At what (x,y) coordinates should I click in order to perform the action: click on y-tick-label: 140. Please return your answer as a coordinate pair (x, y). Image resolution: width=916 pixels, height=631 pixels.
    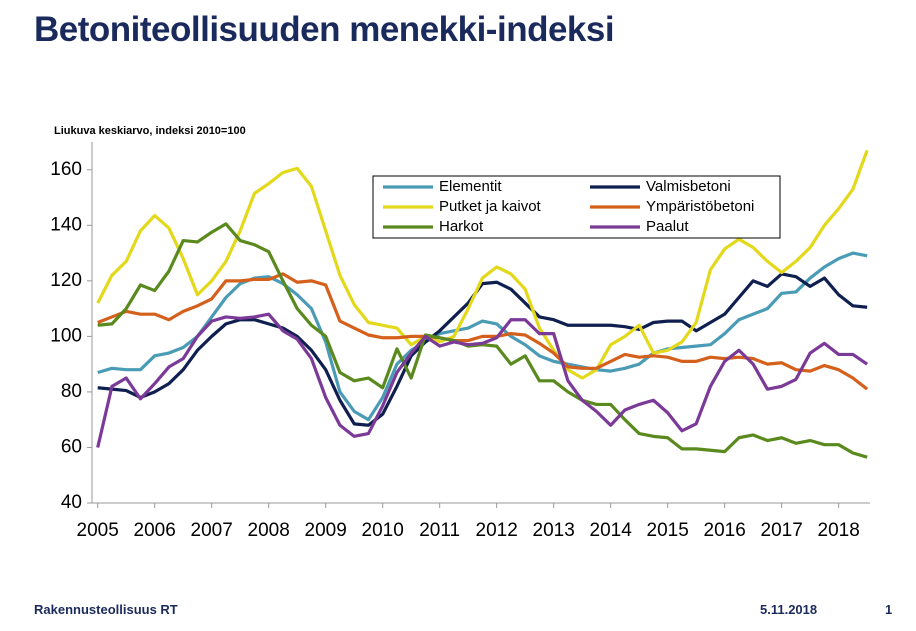
    Looking at the image, I should click on (66, 224).